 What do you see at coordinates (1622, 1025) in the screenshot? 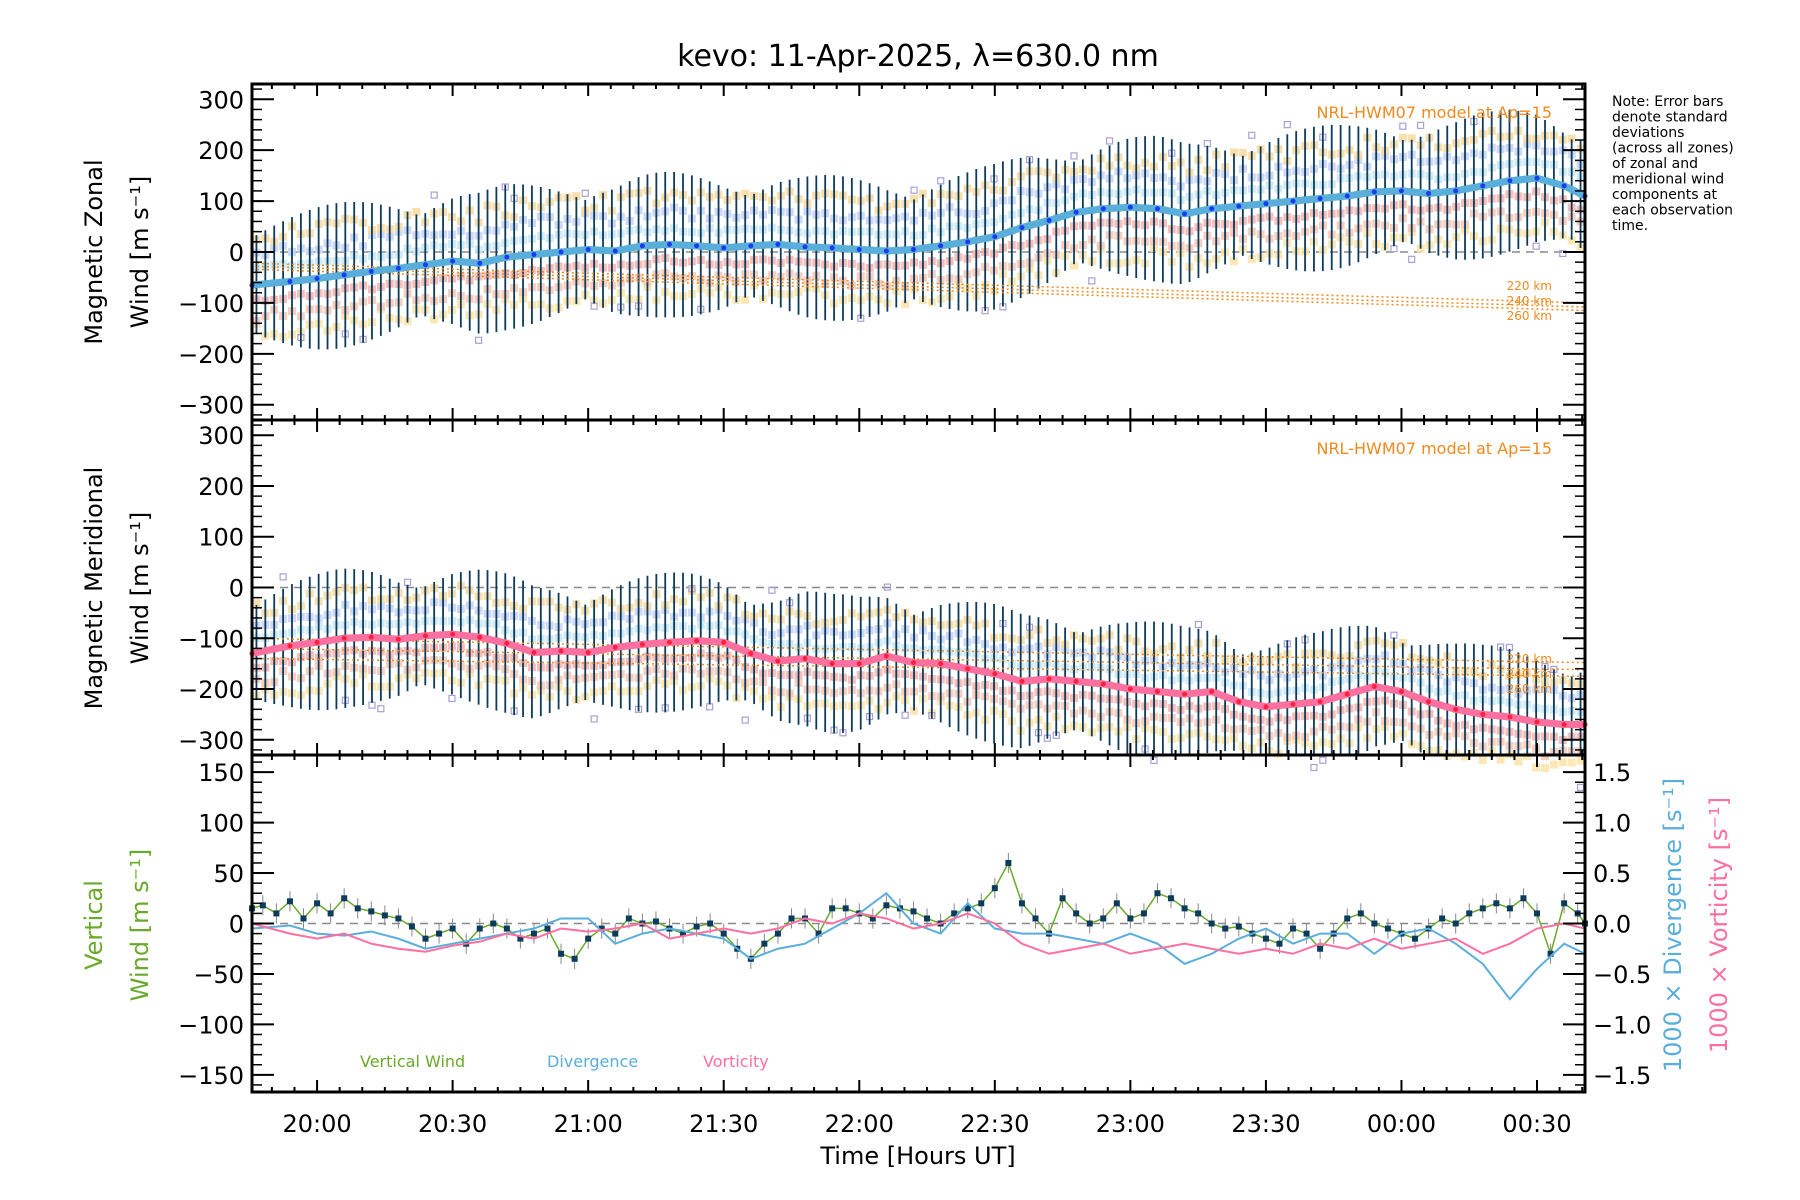
I see `right-tick-label: −1.0` at bounding box center [1622, 1025].